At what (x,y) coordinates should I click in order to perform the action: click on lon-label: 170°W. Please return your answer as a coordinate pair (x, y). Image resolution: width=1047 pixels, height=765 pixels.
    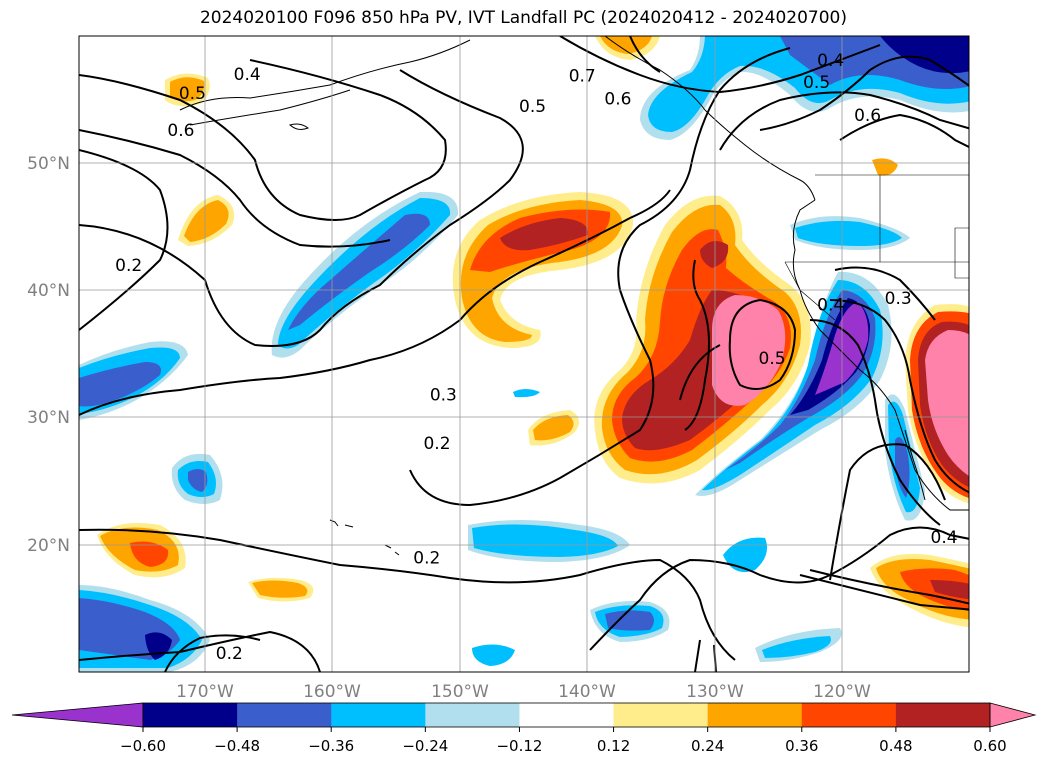
    Looking at the image, I should click on (205, 691).